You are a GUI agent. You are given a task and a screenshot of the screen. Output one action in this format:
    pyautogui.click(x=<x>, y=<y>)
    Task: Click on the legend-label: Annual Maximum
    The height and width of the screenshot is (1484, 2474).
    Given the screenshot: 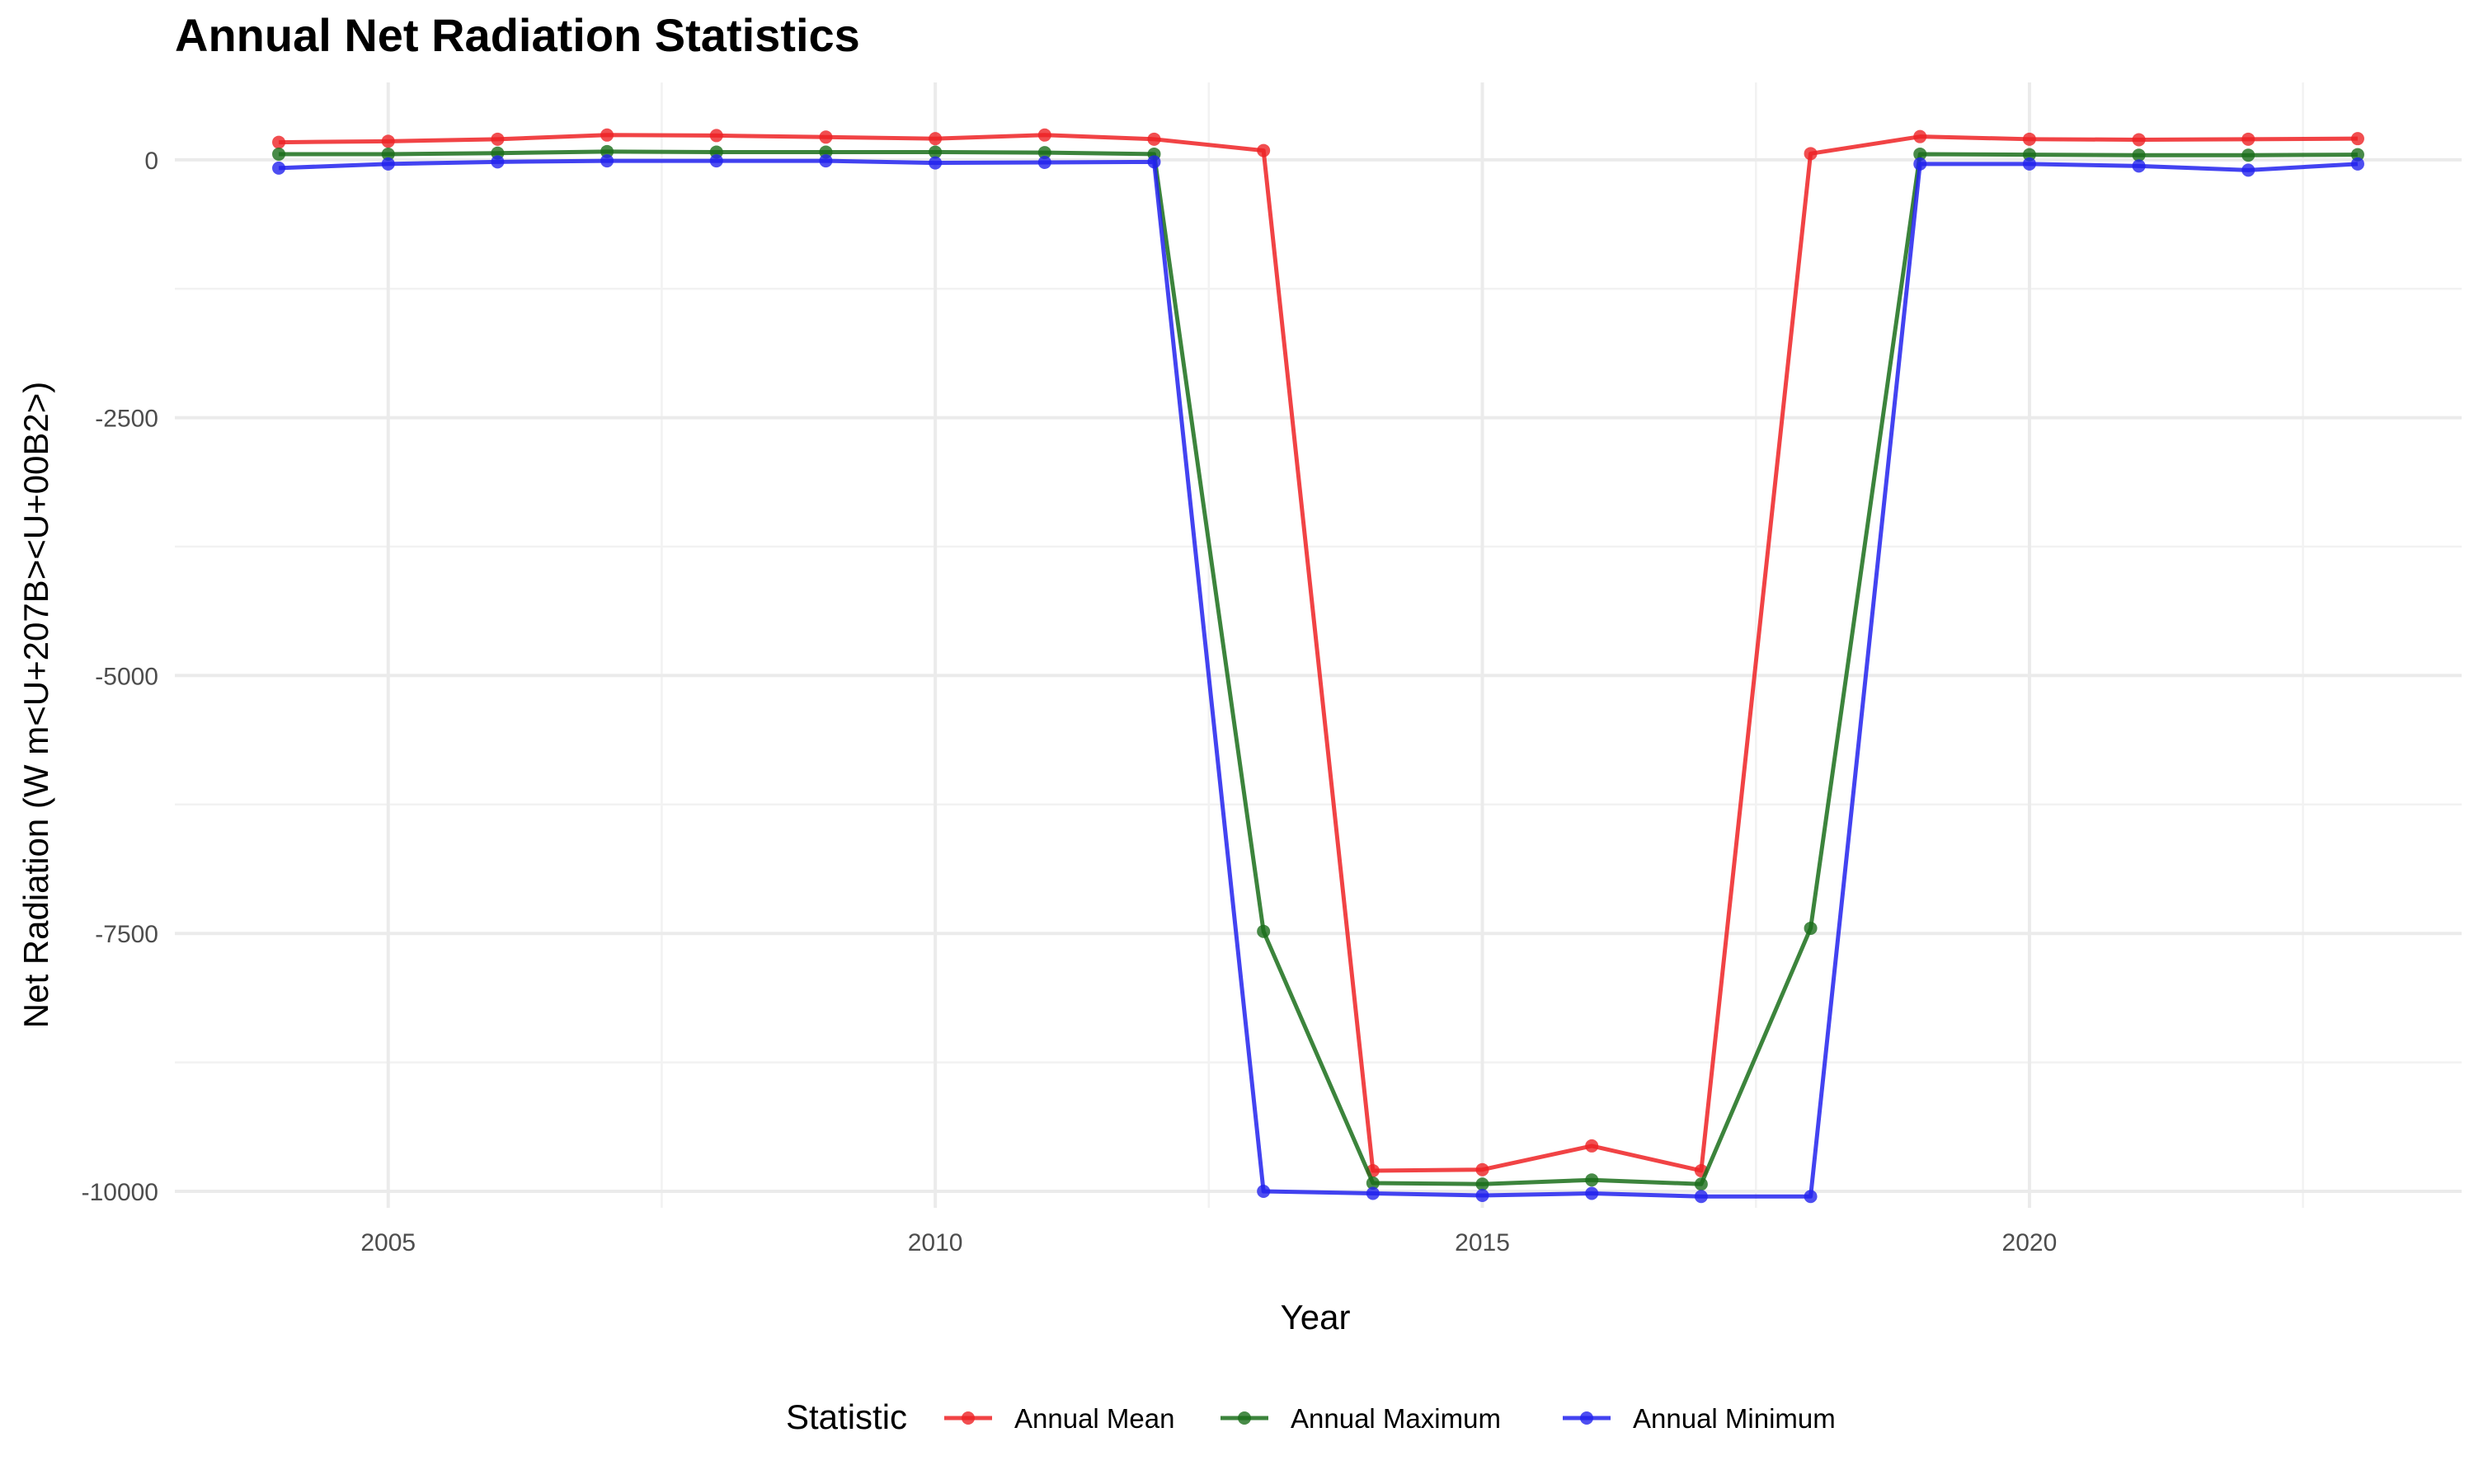 What is the action you would take?
    pyautogui.click(x=1396, y=1418)
    